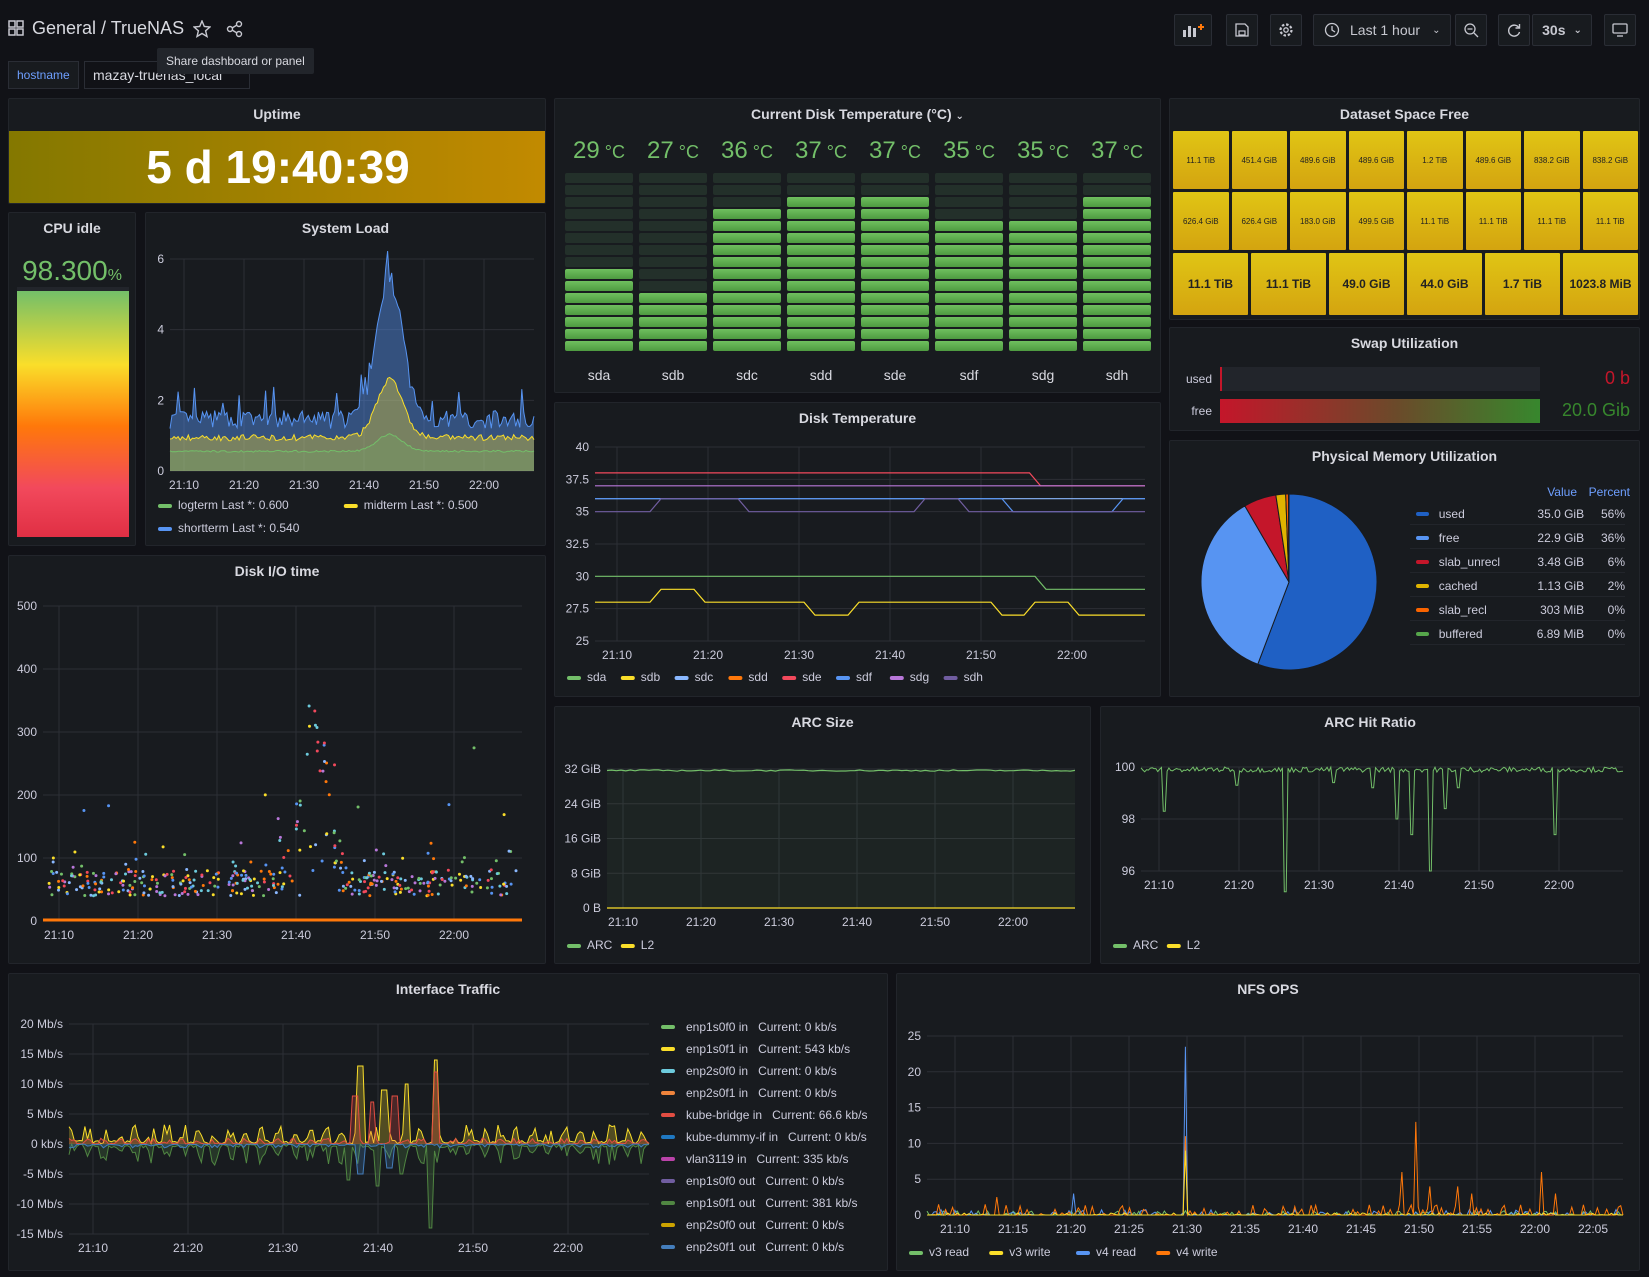 Image resolution: width=1649 pixels, height=1277 pixels. Describe the element at coordinates (1522, 284) in the screenshot. I see `dataset-tile: 1.7 TiB` at that location.